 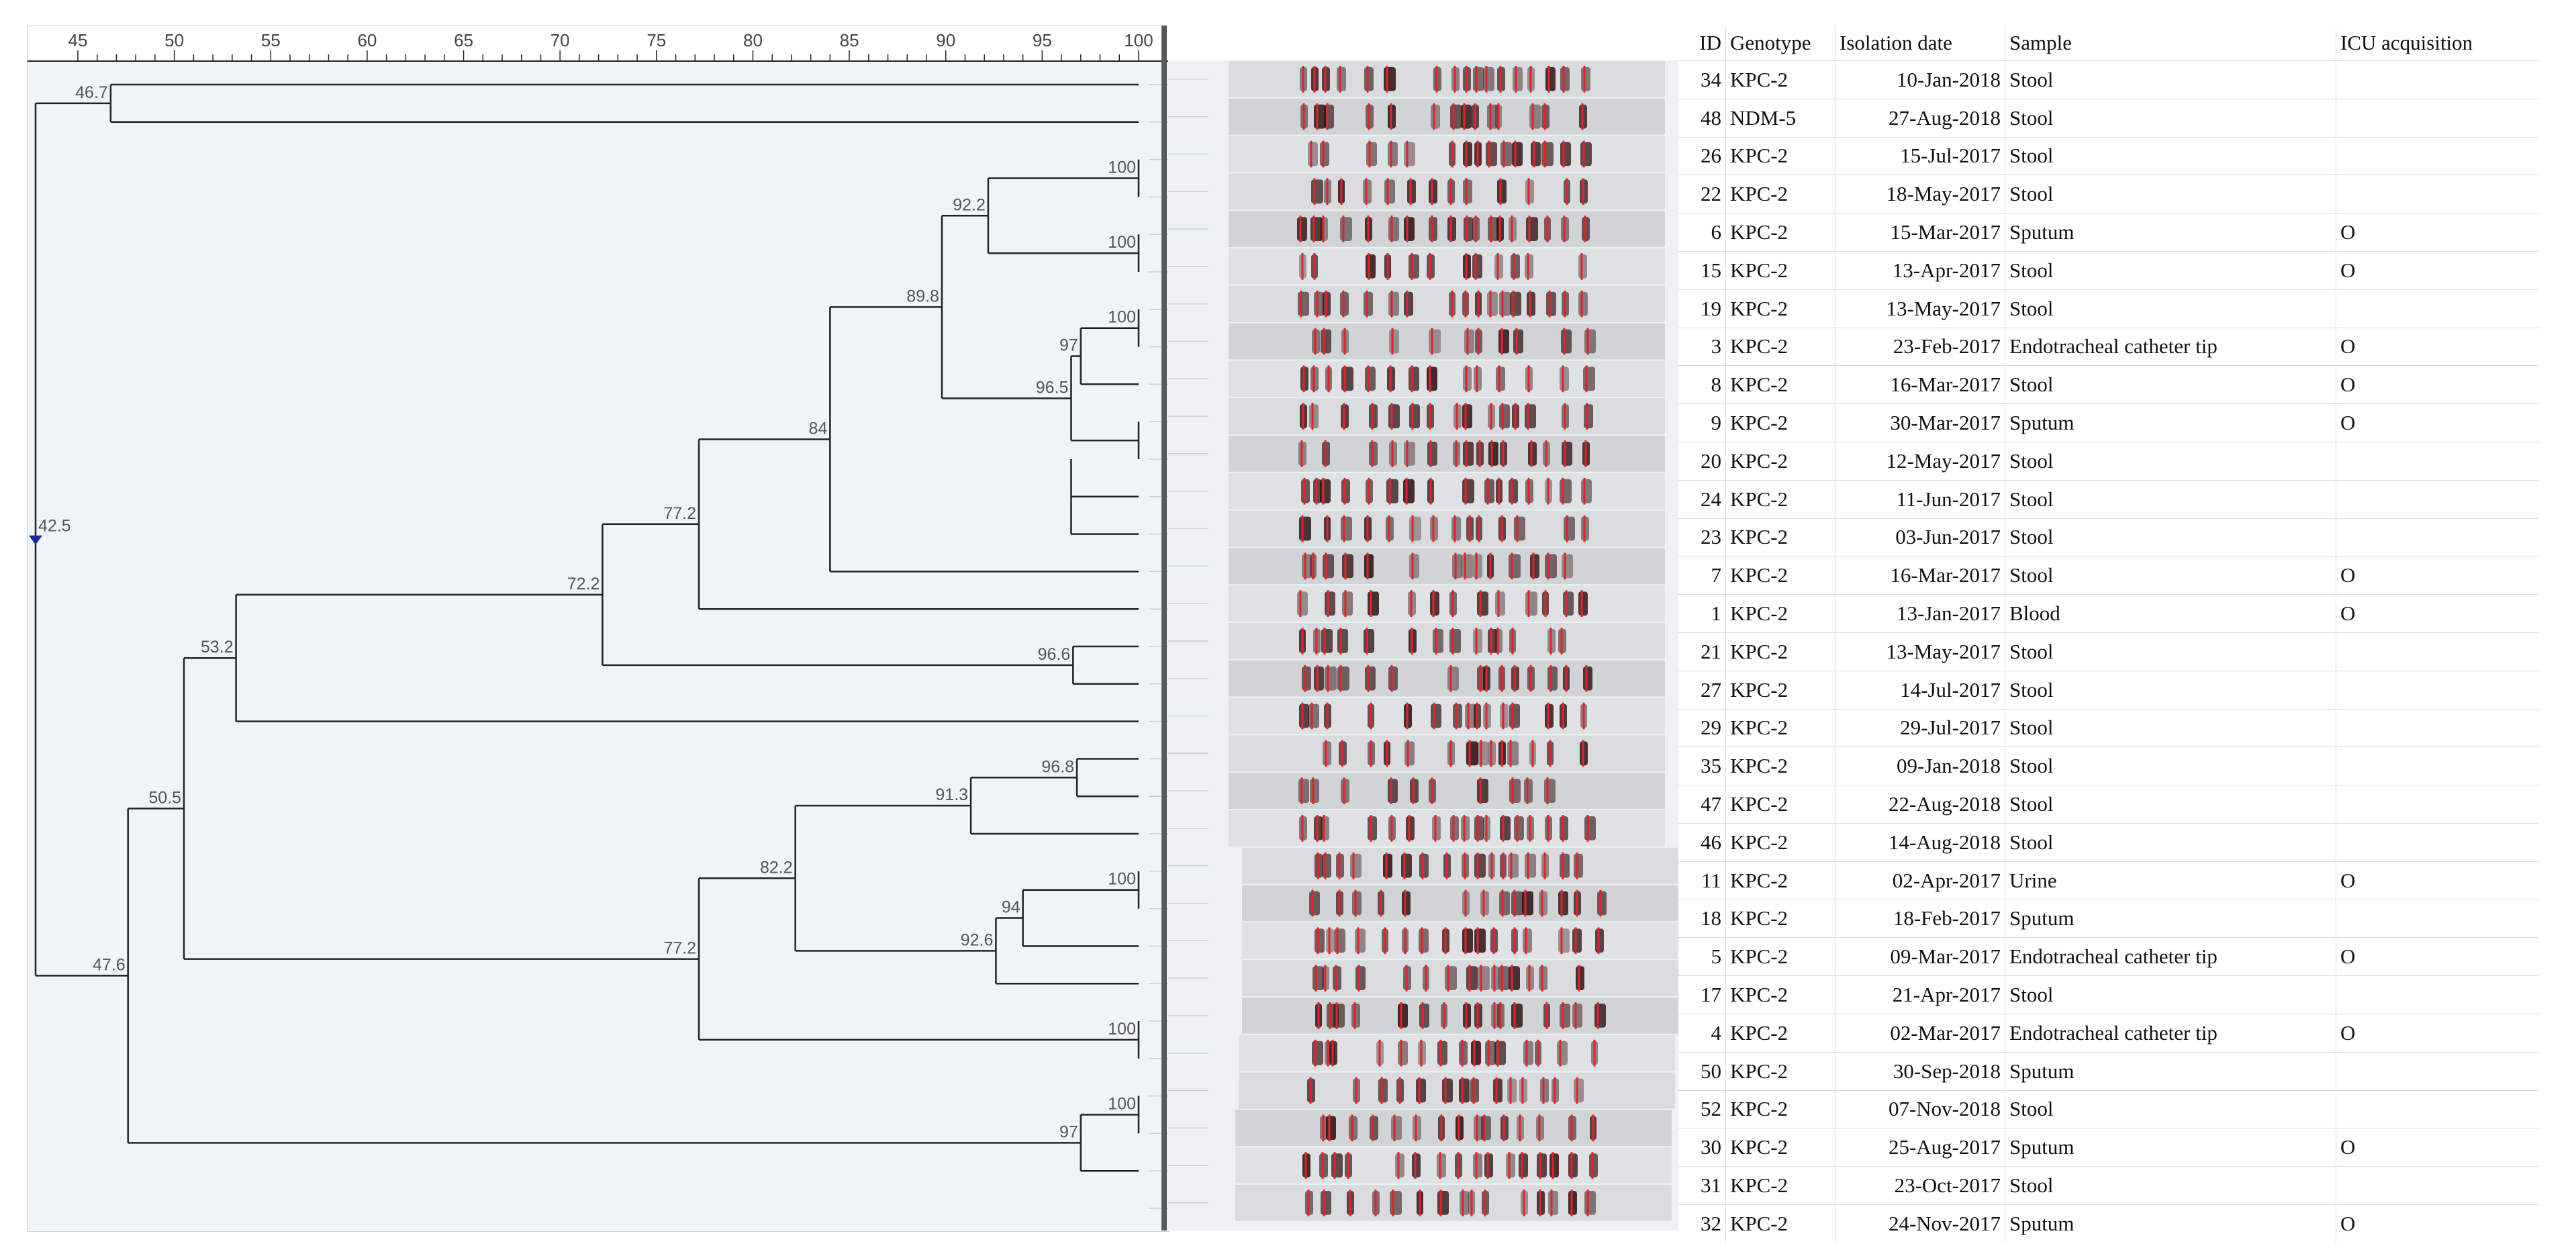 What do you see at coordinates (2108, 804) in the screenshot?
I see `table-row: 47 KPC-2 22-Aug-2018 Stool` at bounding box center [2108, 804].